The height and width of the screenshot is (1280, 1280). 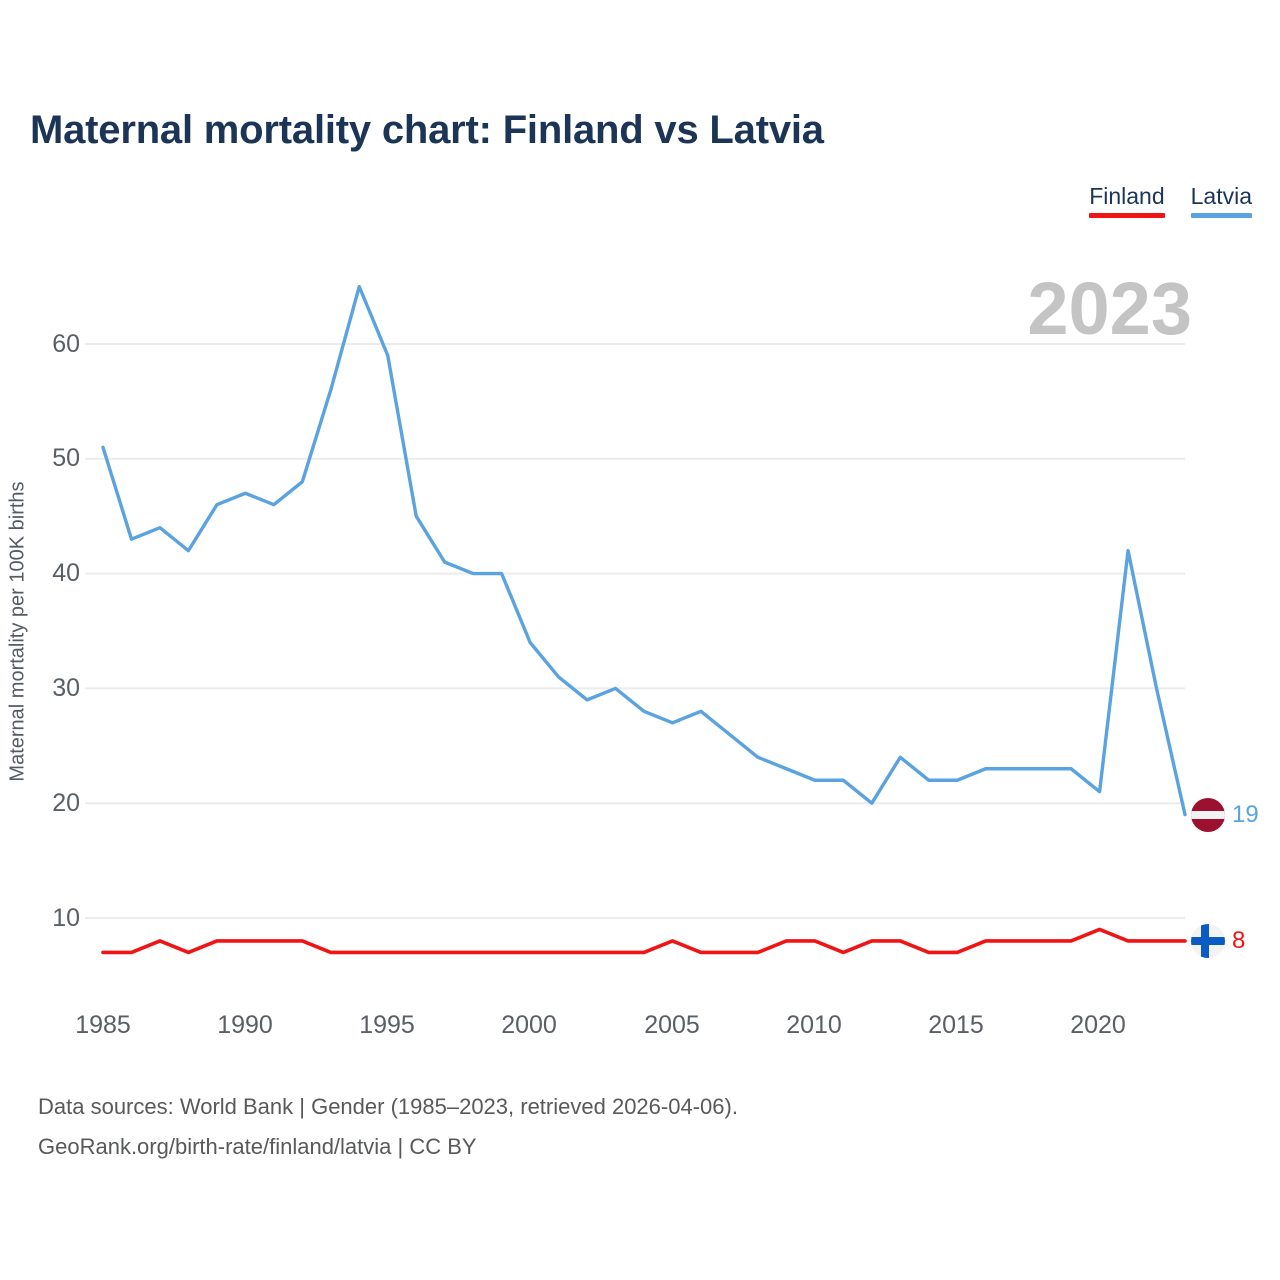 I want to click on legend-item-finland: Finland, so click(x=1127, y=200).